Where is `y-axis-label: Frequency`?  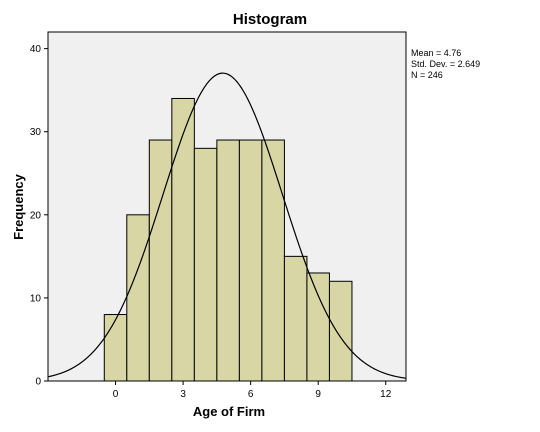
y-axis-label: Frequency is located at coordinates (18, 206).